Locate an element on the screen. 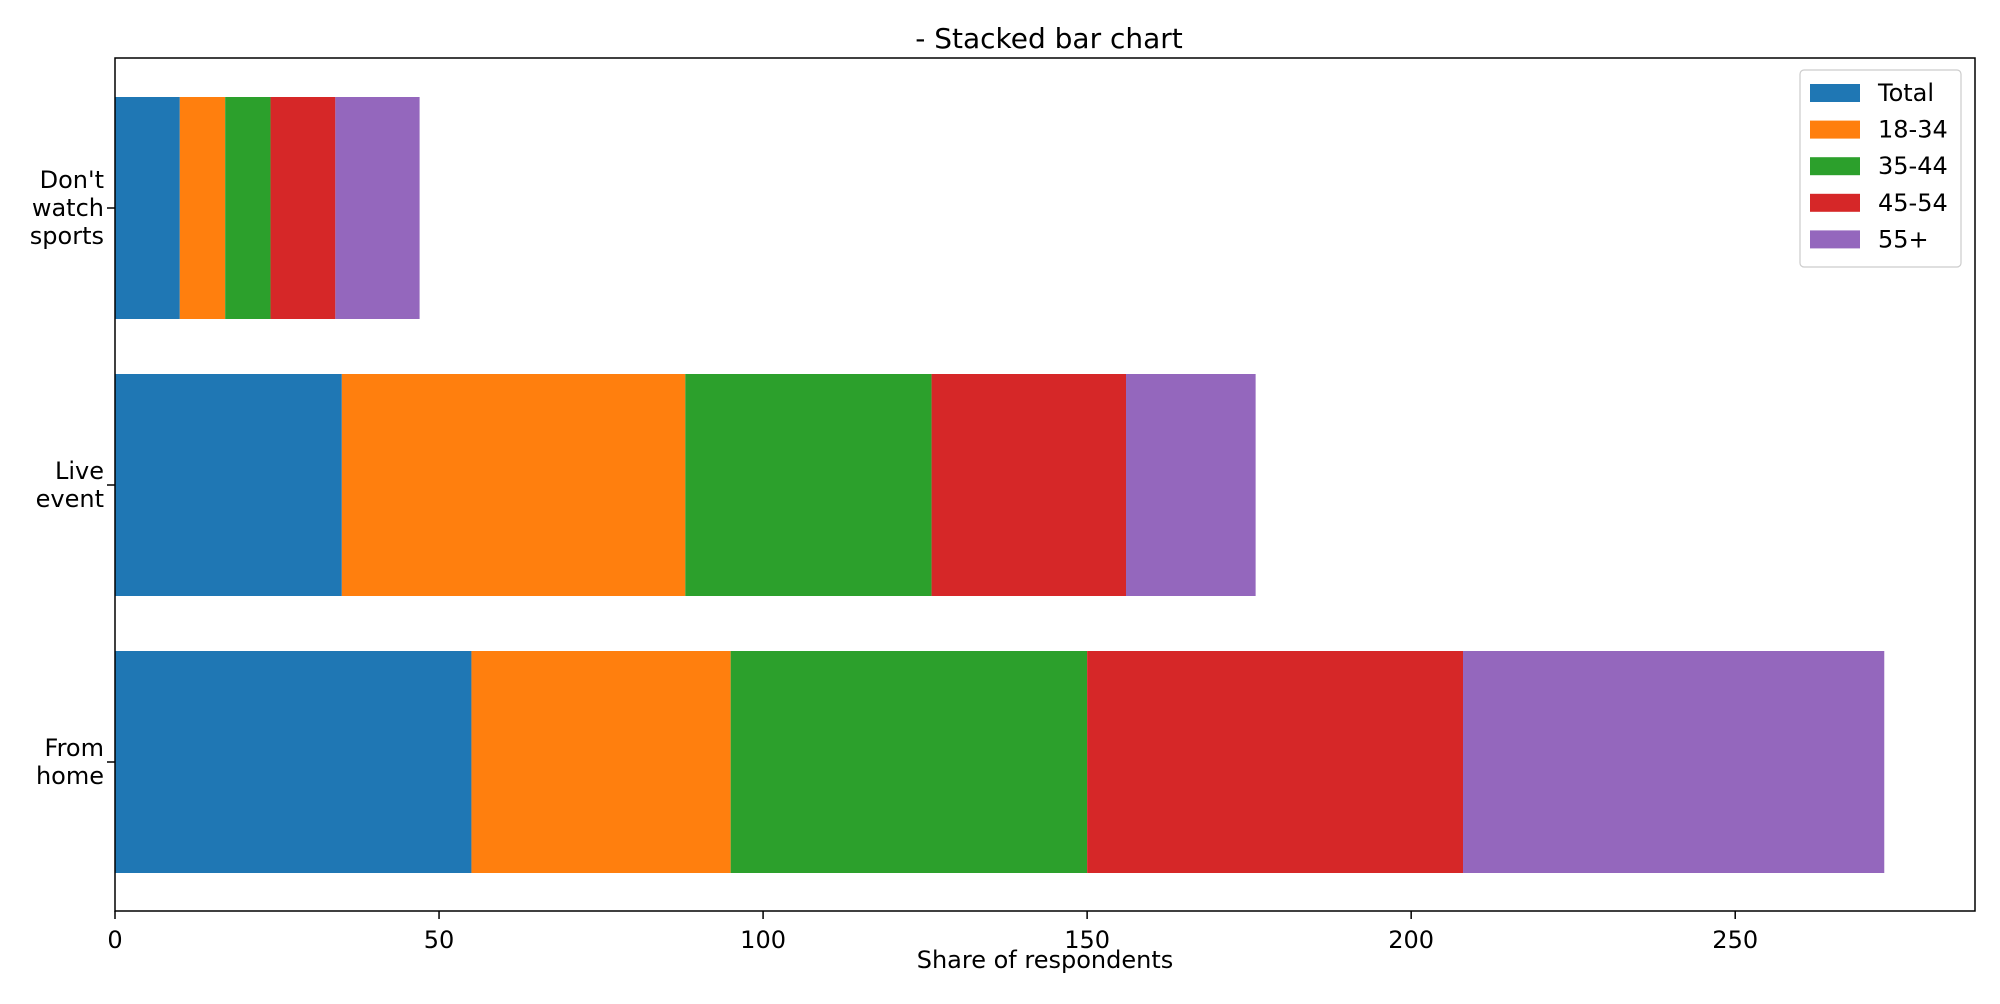 The height and width of the screenshot is (1004, 2000). y-tick-label-0: From home is located at coordinates (70, 762).